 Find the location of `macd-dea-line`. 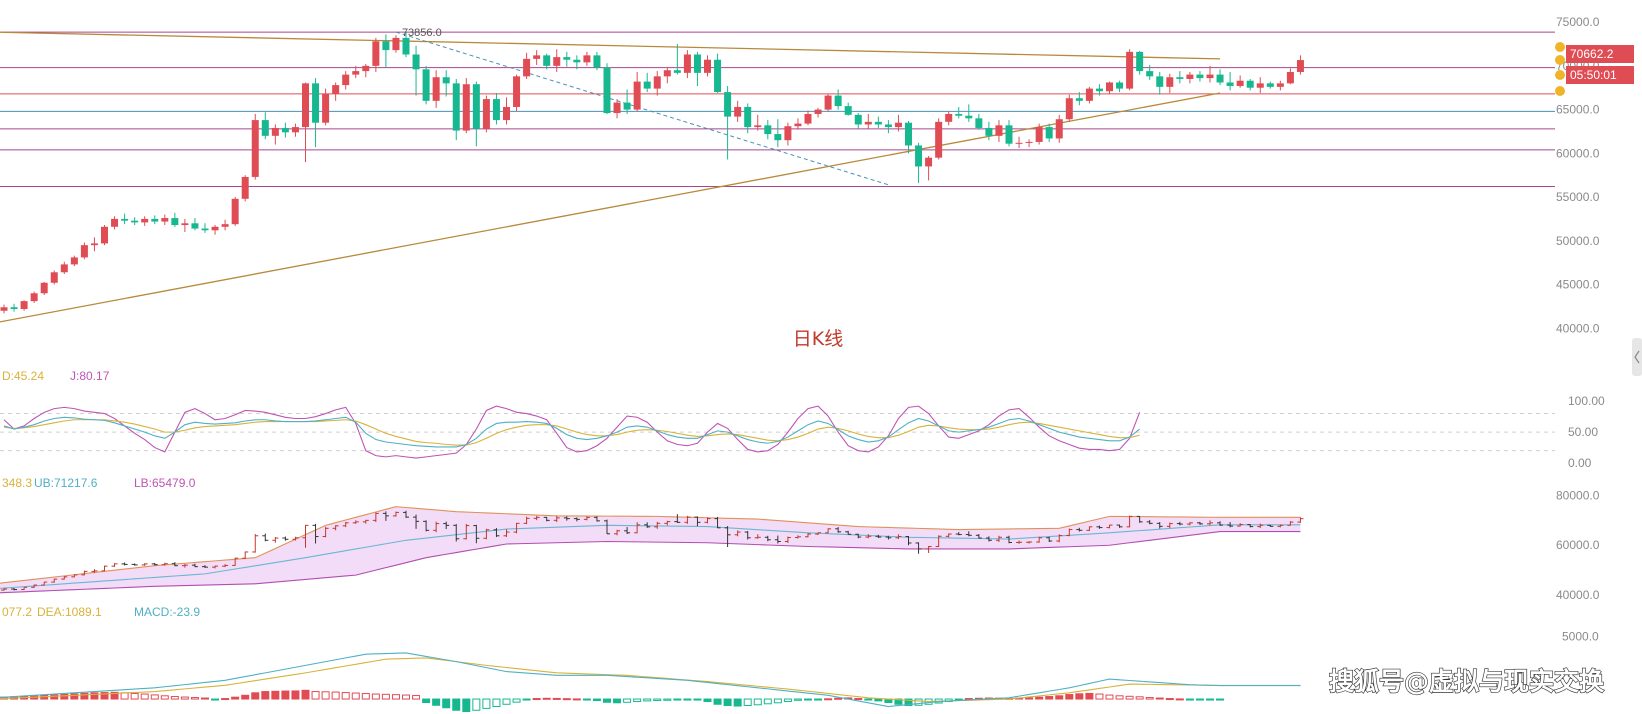

macd-dea-line is located at coordinates (650, 680).